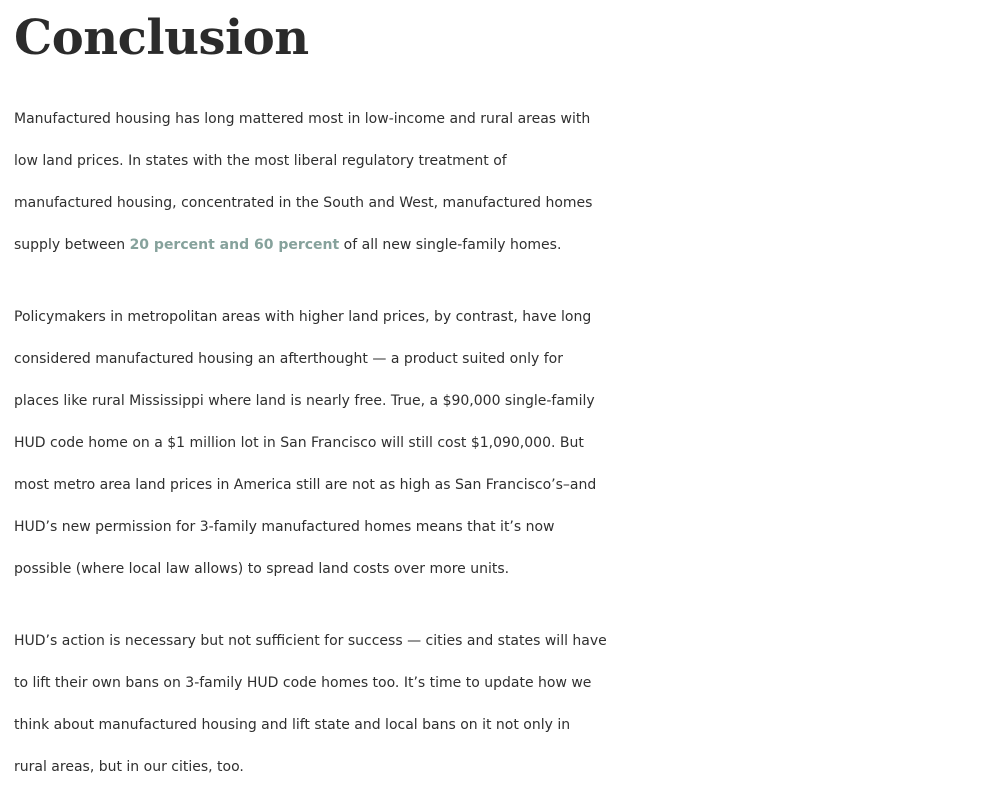  What do you see at coordinates (450, 245) in the screenshot?
I see `paragraph-1-text-after-link: of all new single-family homes.` at bounding box center [450, 245].